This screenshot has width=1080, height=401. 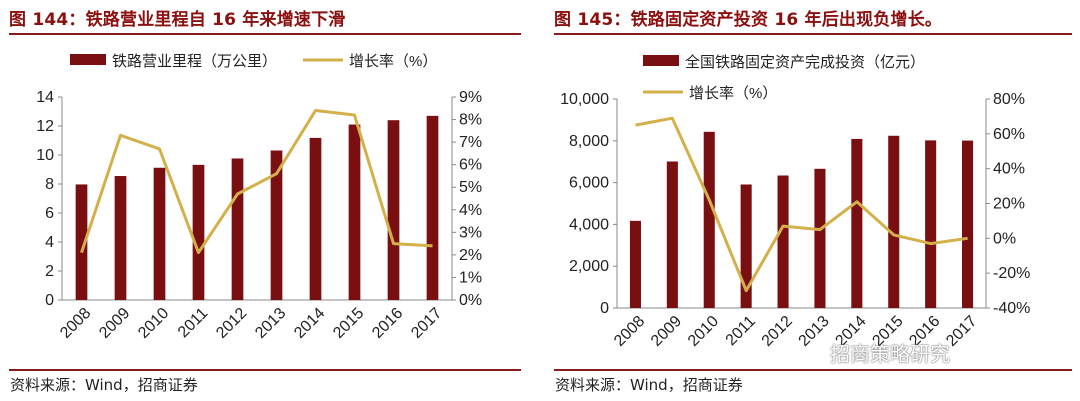 I want to click on right-tick-label: 40%, so click(x=1009, y=169).